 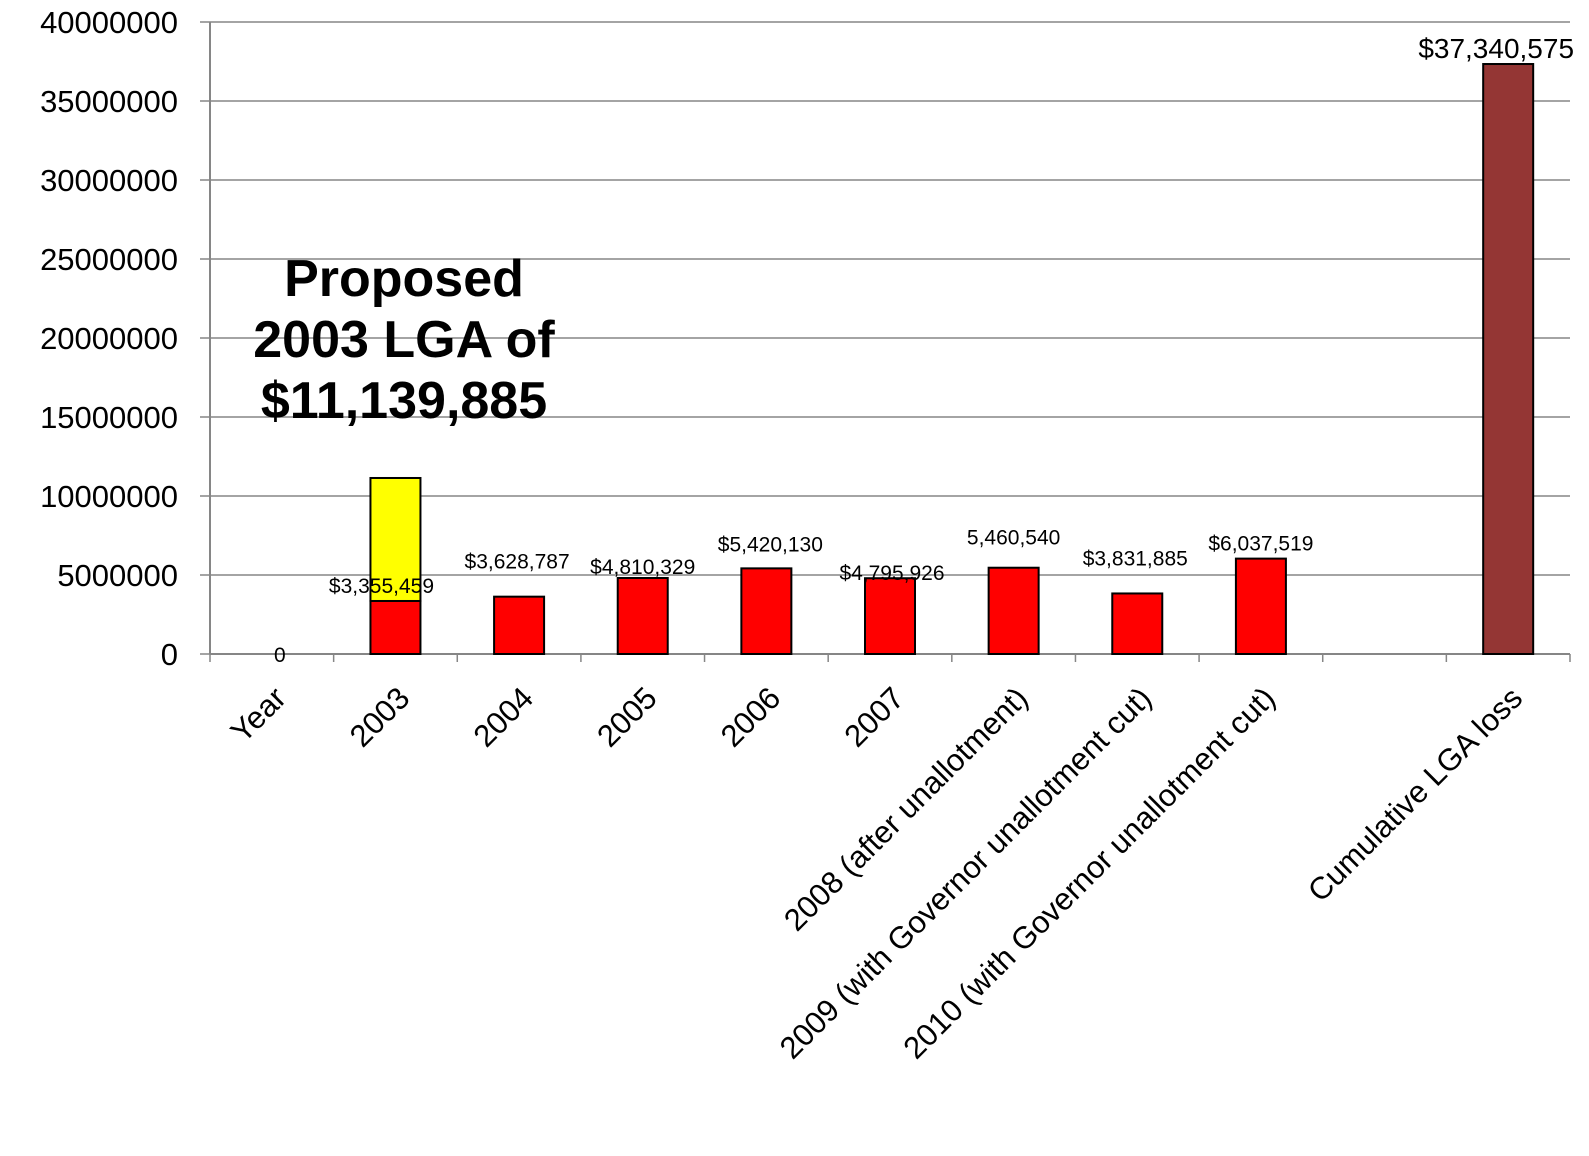 What do you see at coordinates (517, 562) in the screenshot?
I see `data-label: $3,628,787` at bounding box center [517, 562].